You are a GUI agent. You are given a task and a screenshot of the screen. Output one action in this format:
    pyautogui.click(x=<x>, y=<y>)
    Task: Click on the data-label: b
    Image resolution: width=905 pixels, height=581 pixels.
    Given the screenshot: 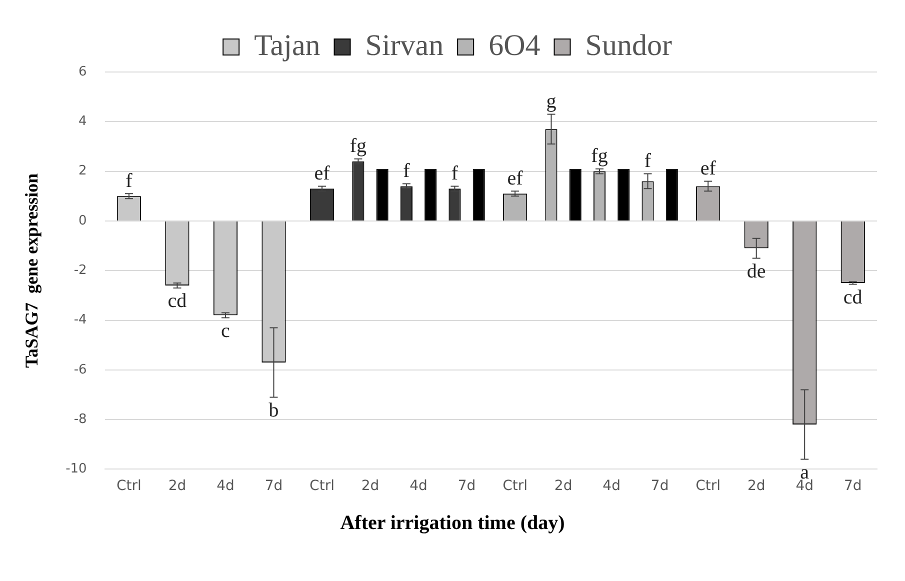 What is the action you would take?
    pyautogui.click(x=273, y=410)
    